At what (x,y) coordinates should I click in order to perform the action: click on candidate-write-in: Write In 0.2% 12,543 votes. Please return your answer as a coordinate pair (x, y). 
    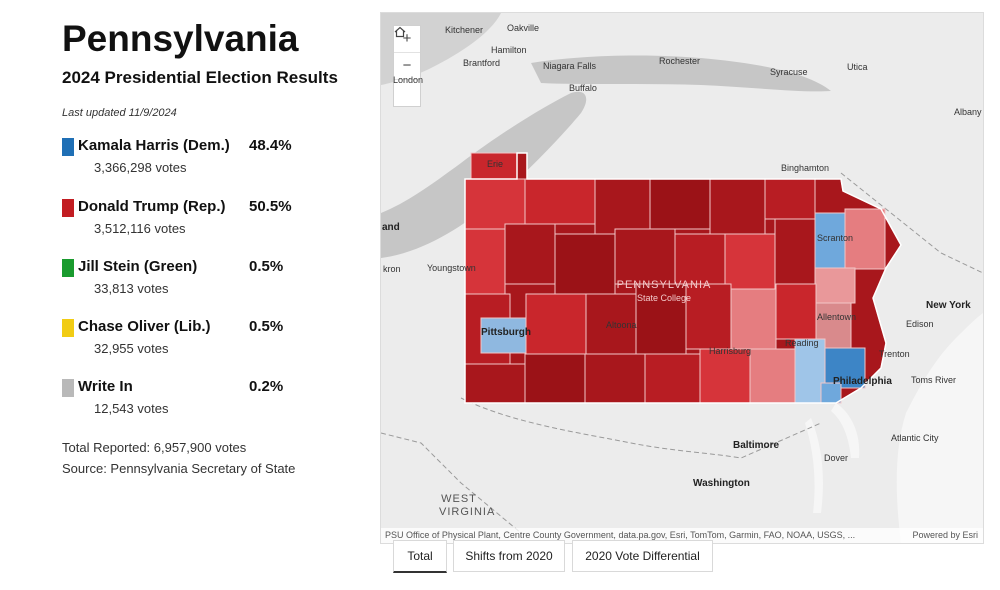
    Looking at the image, I should click on (212, 401).